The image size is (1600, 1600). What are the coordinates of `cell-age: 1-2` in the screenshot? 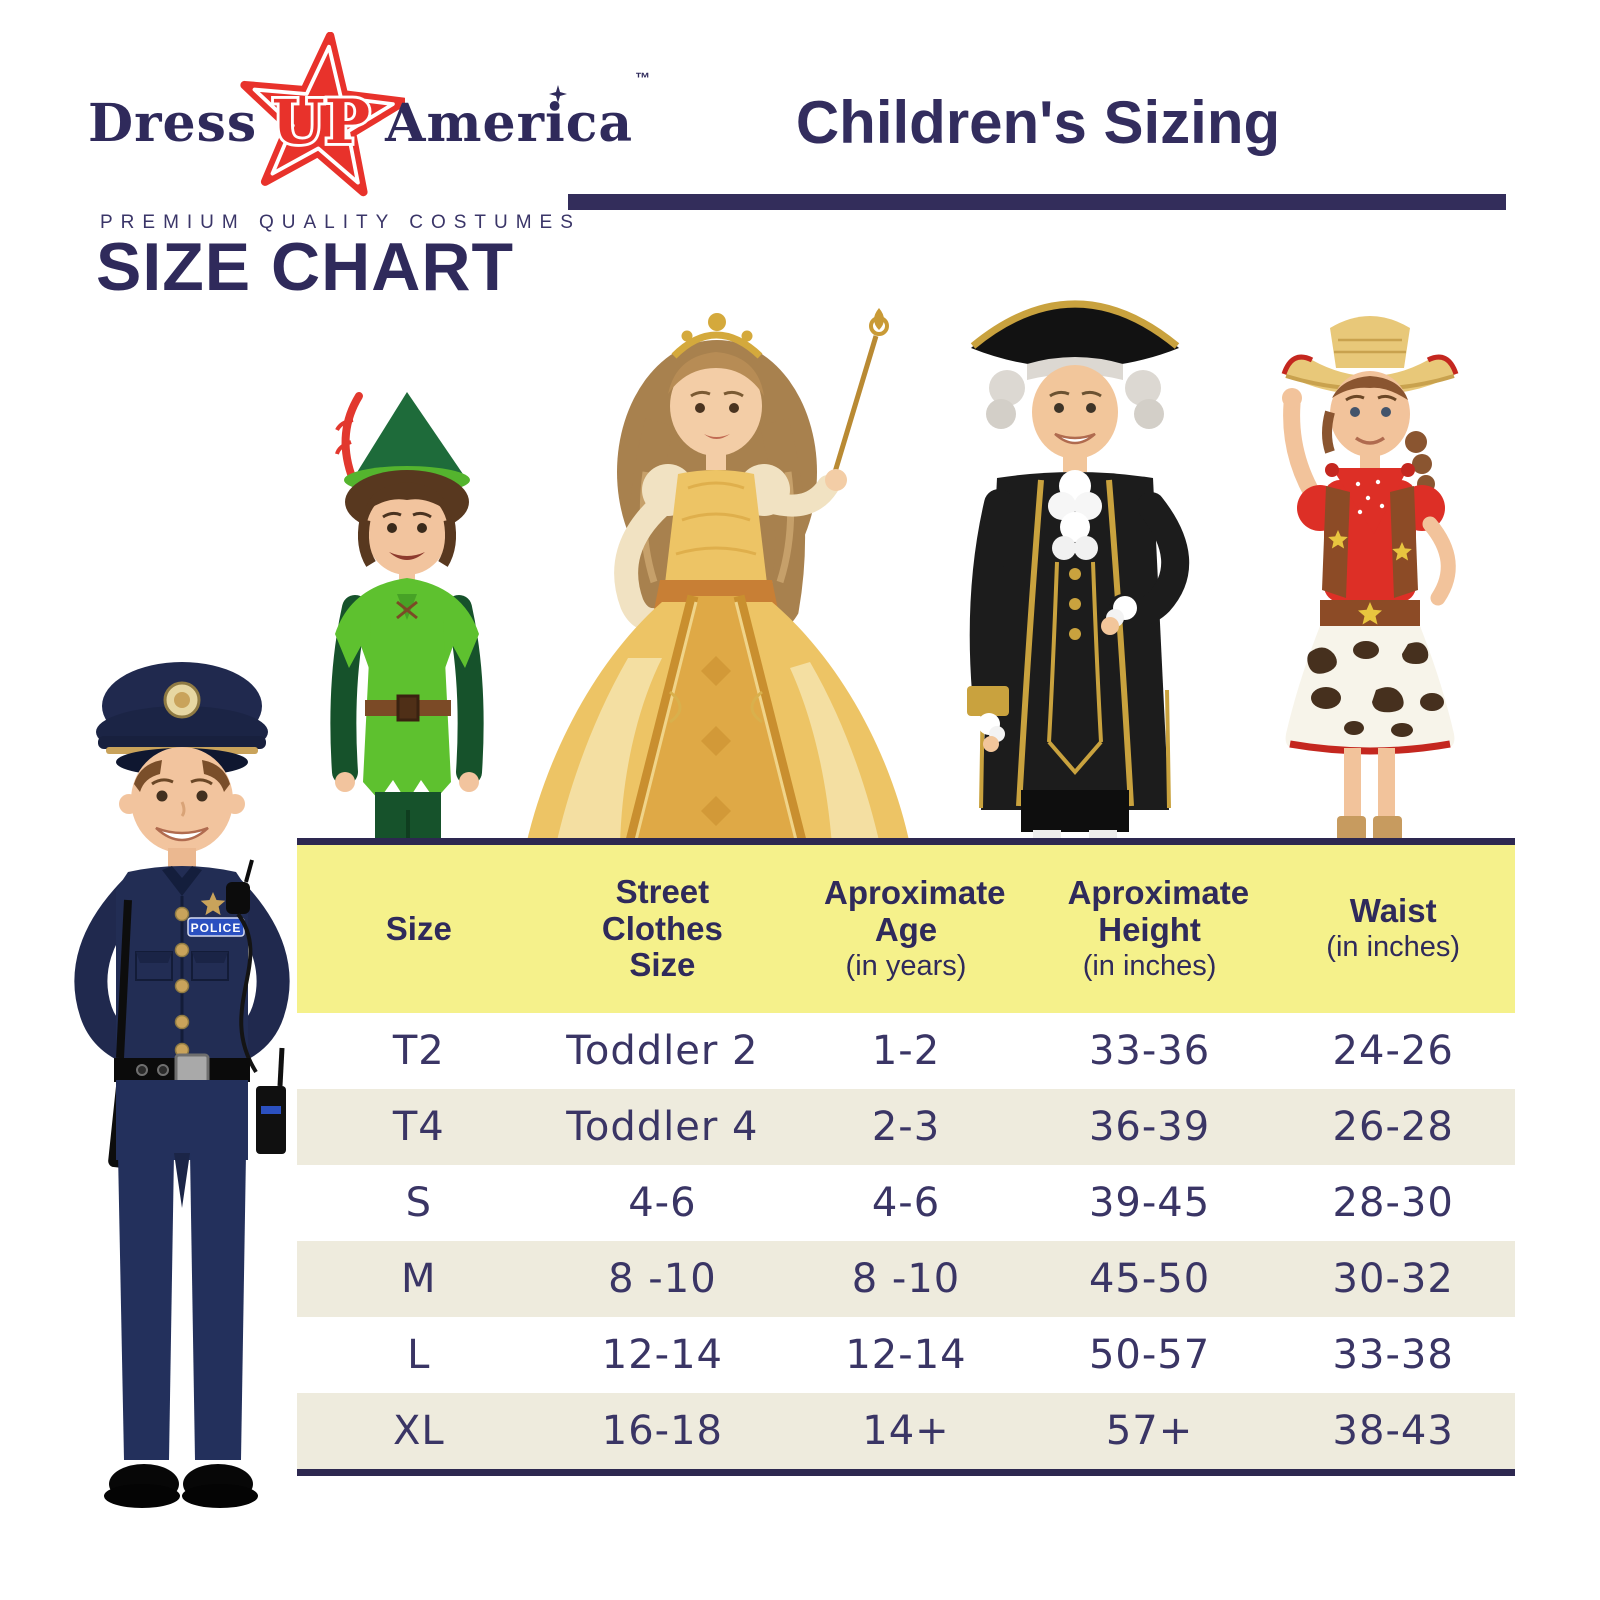 It's located at (906, 1051).